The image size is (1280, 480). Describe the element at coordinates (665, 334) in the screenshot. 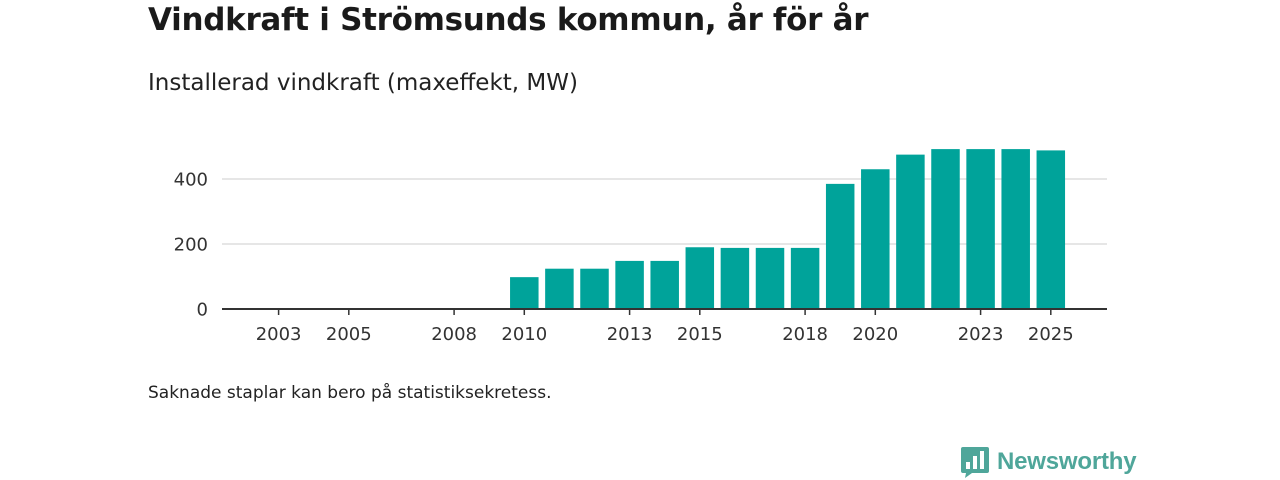

I see `x-axis-labels: 2003 2005 2008 2010 2013 2015 2018 2020 2023 2025` at that location.